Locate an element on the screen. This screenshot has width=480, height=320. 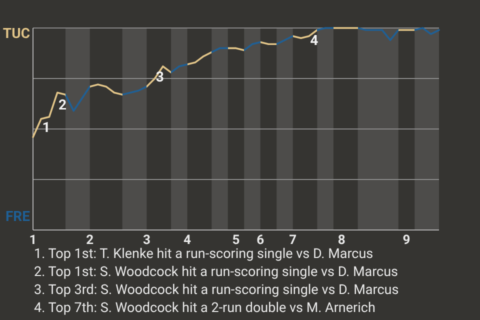
x-tick-label: 3 is located at coordinates (146, 240).